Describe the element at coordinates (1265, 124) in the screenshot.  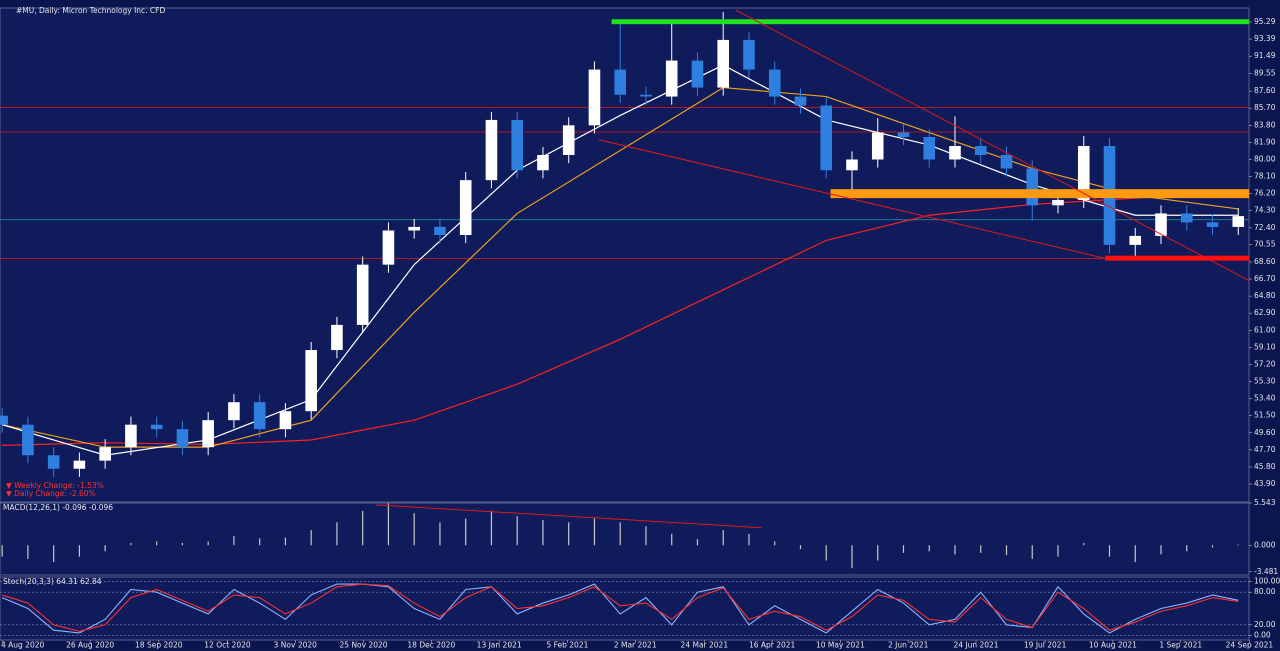
I see `y-tick-label: 83.80` at that location.